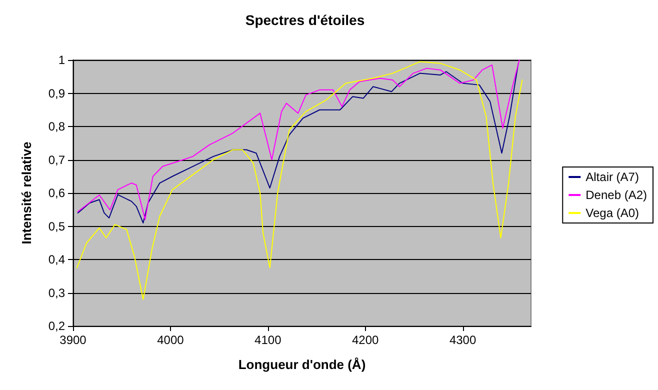 Image resolution: width=658 pixels, height=390 pixels. I want to click on y-tick-label: 0,3, so click(57, 293).